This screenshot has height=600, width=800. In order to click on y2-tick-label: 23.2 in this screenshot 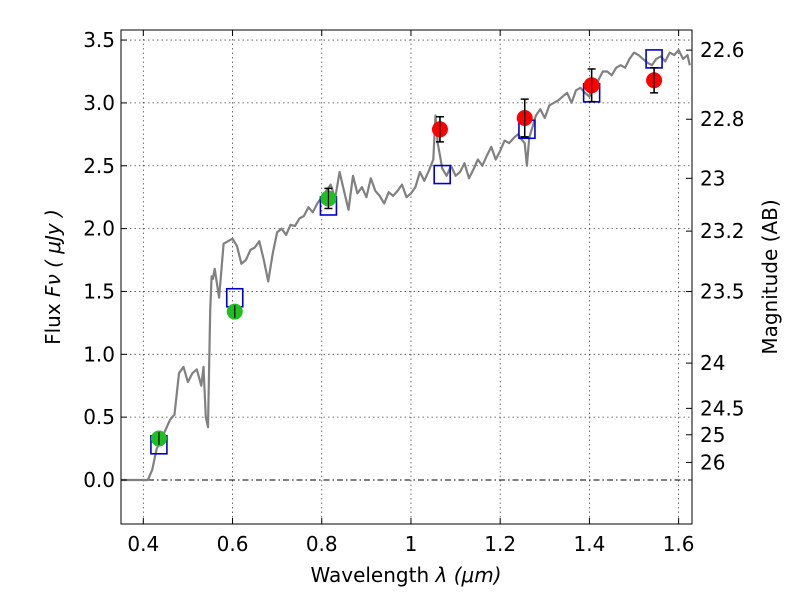, I will do `click(722, 231)`.